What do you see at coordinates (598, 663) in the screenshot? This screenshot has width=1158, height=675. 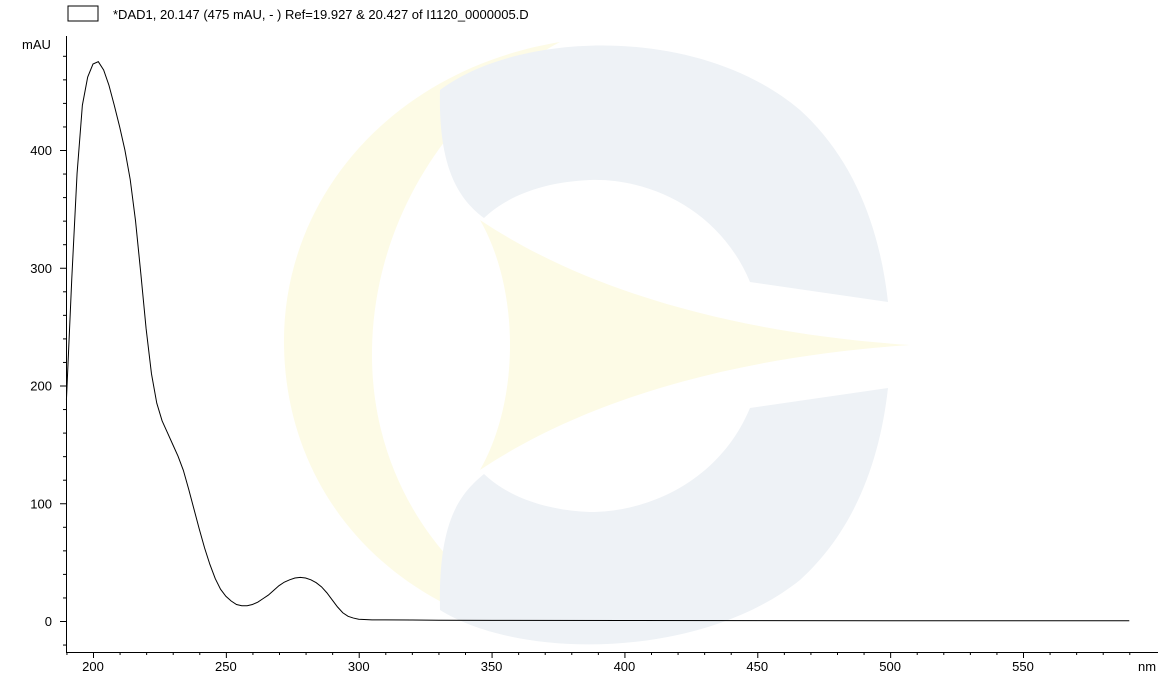 I see `x-ticks: 200 250 300 350 400 450 500 550` at bounding box center [598, 663].